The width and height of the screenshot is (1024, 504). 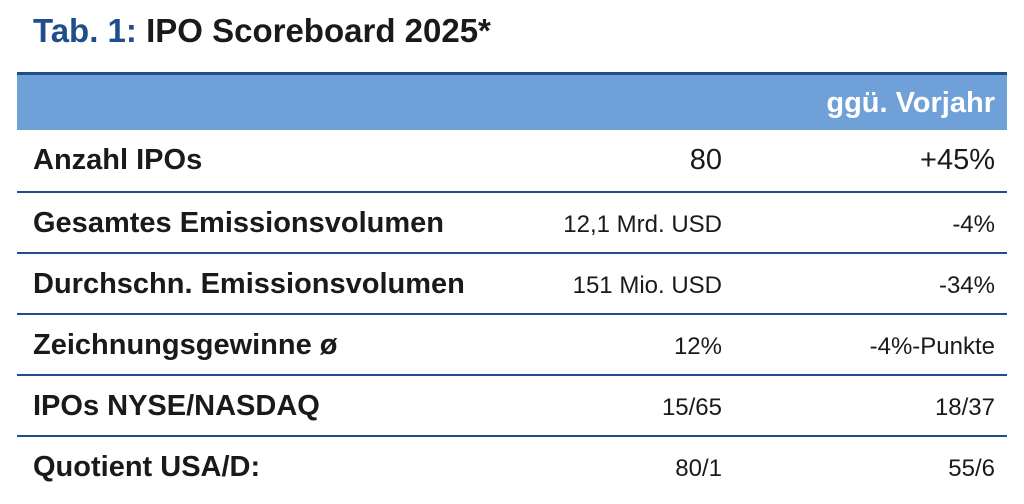 I want to click on table-row: IPOs NYSE/NASDAQ 15/65 18/37, so click(x=512, y=404).